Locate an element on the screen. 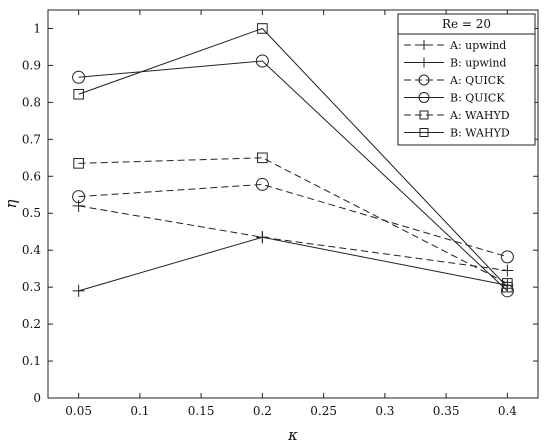 The image size is (550, 444). y-tick-label: 0.3 is located at coordinates (31, 287).